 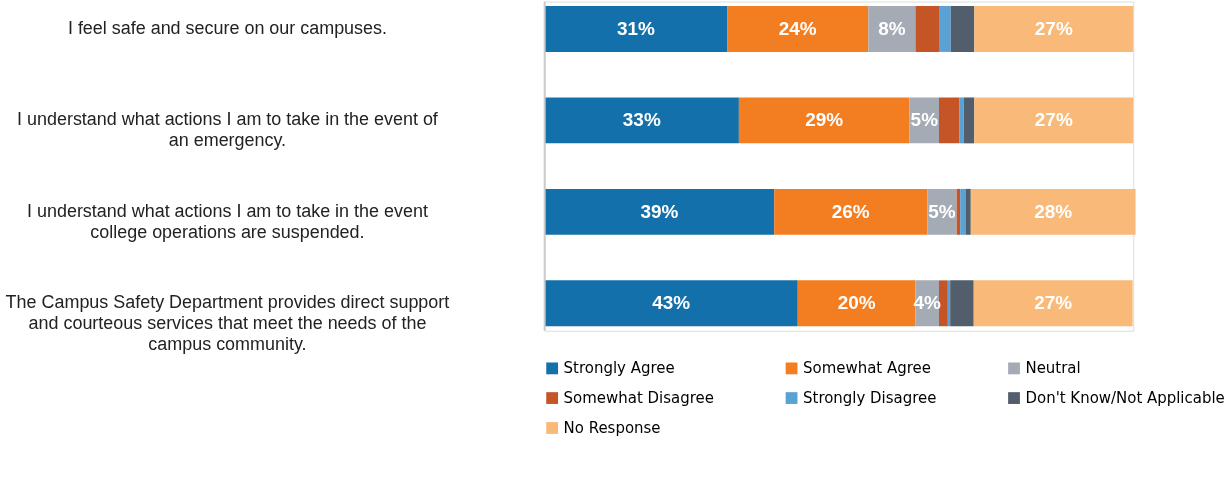 I want to click on y-tick-label: I feel safe and secure on our campuses., so click(x=227, y=27).